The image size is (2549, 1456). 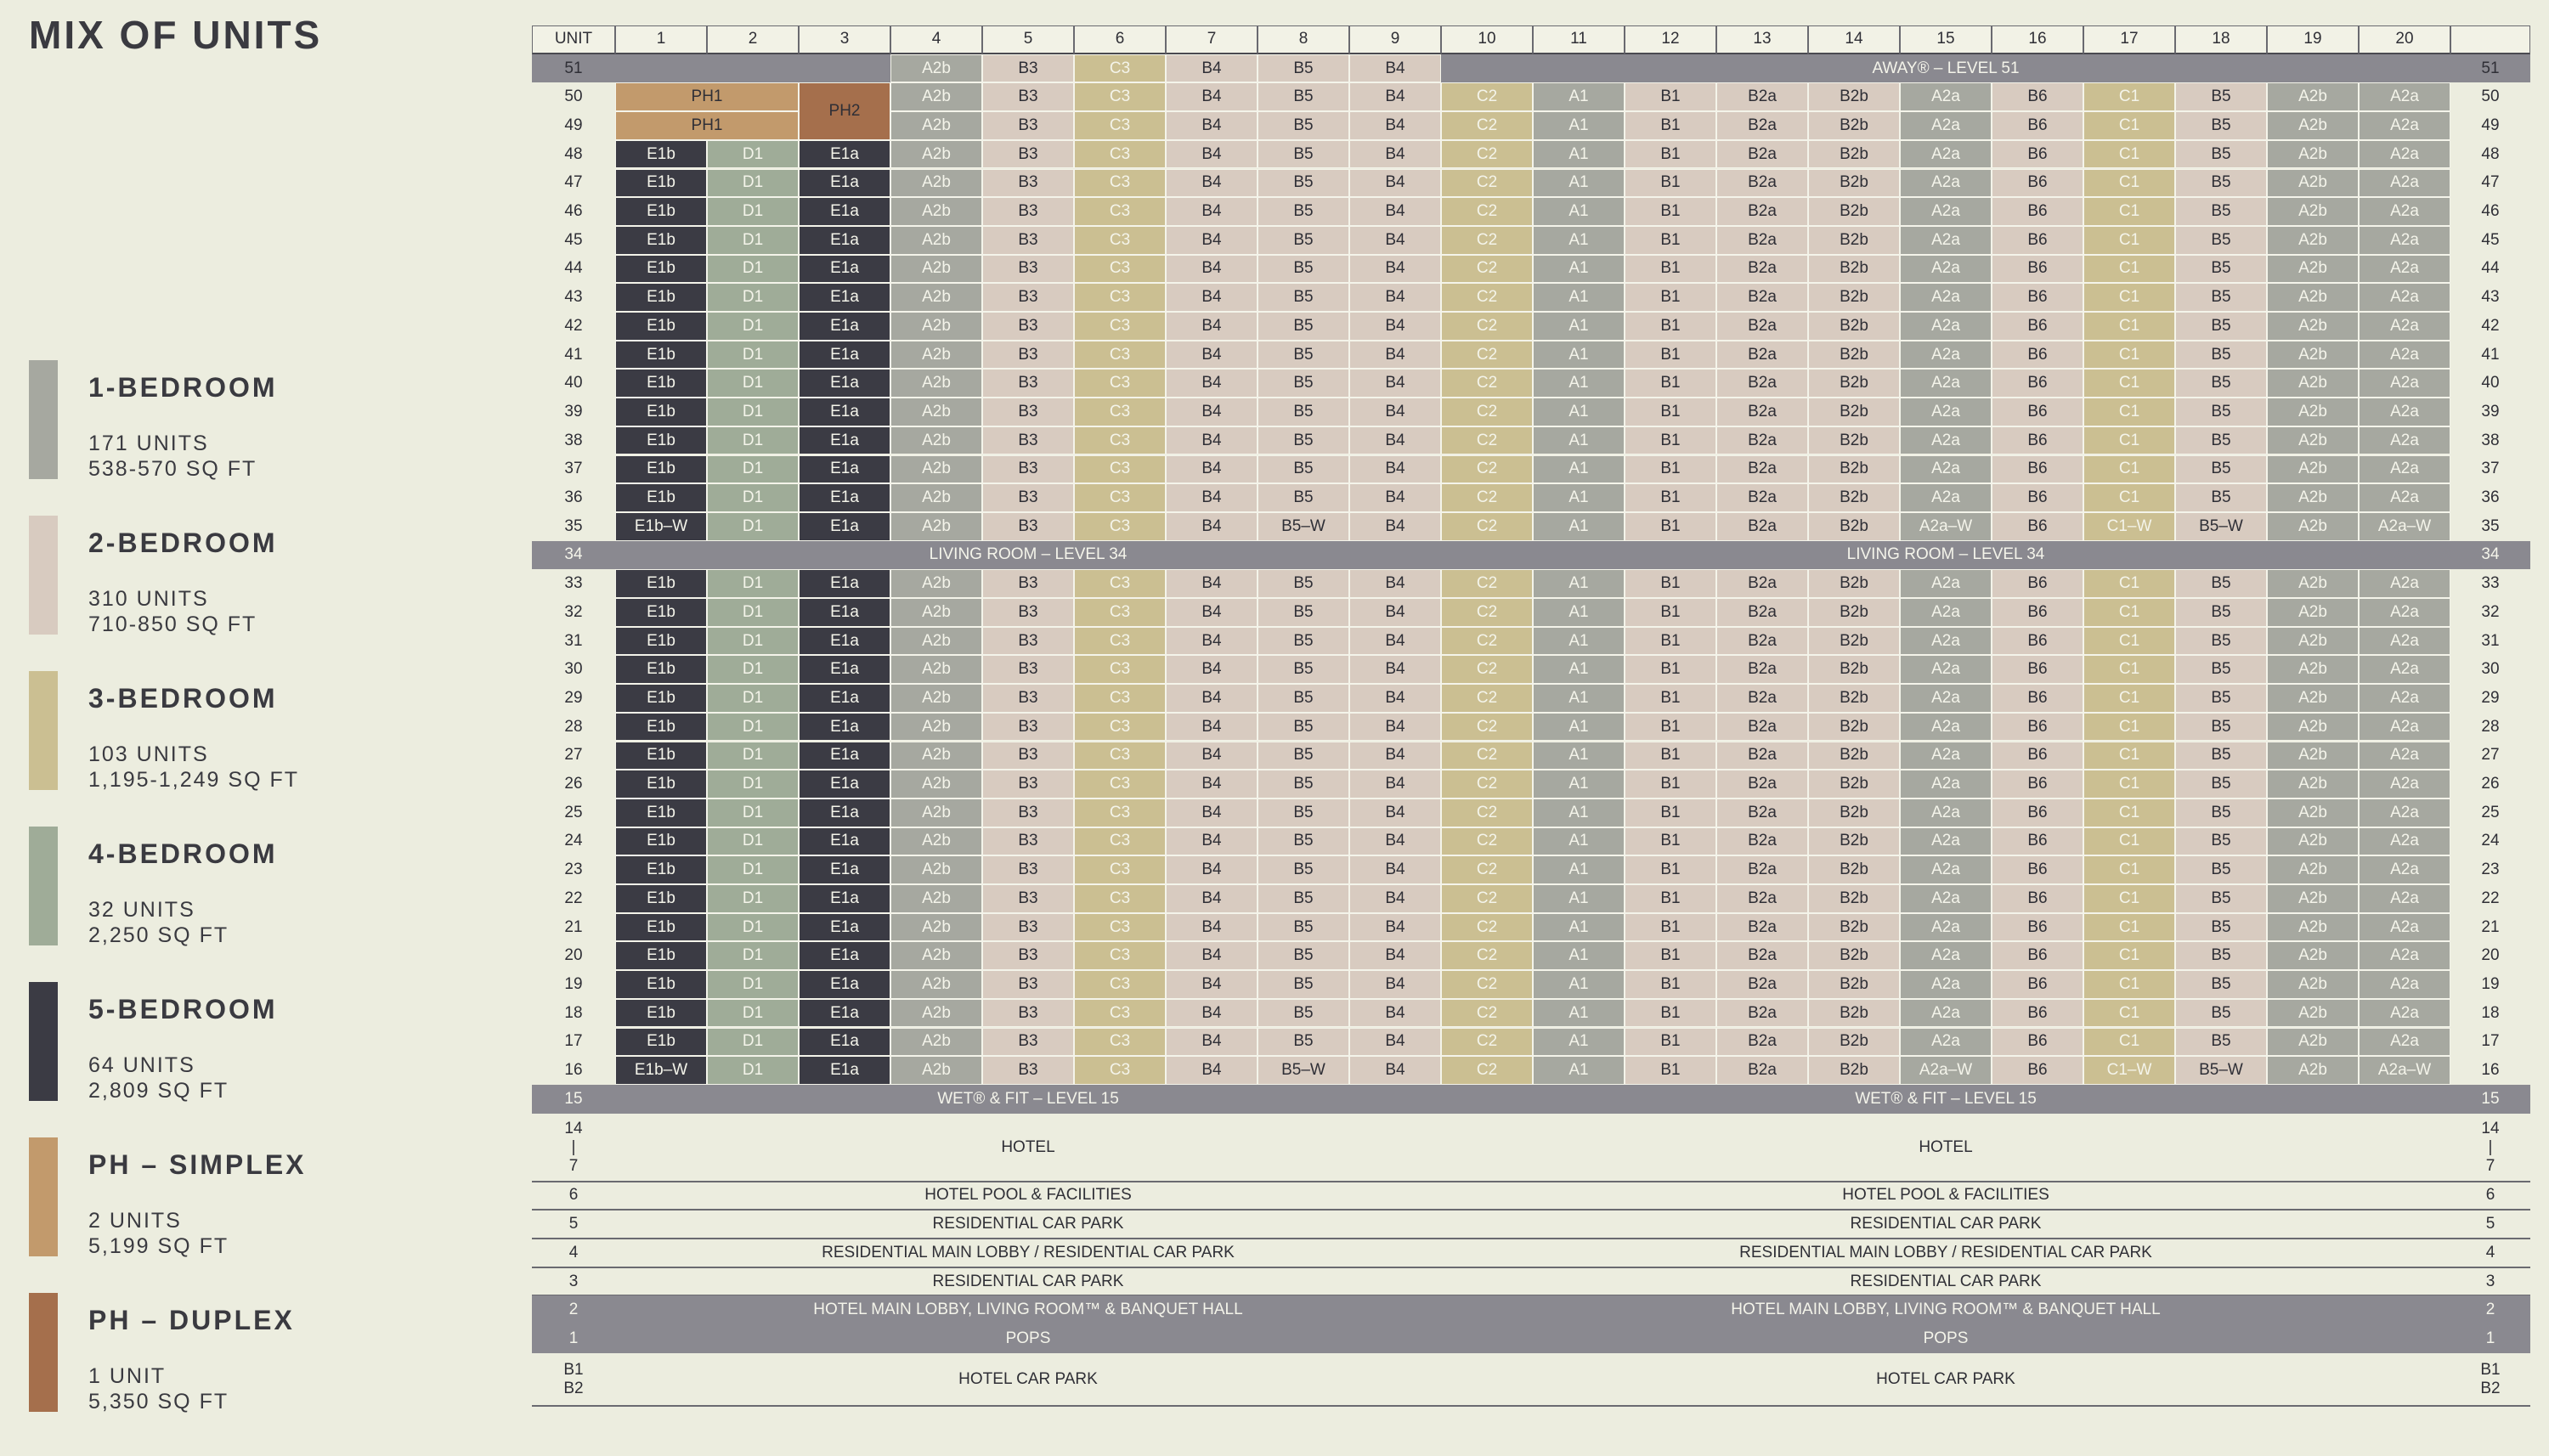 What do you see at coordinates (573, 1369) in the screenshot?
I see `level-label-line: B1` at bounding box center [573, 1369].